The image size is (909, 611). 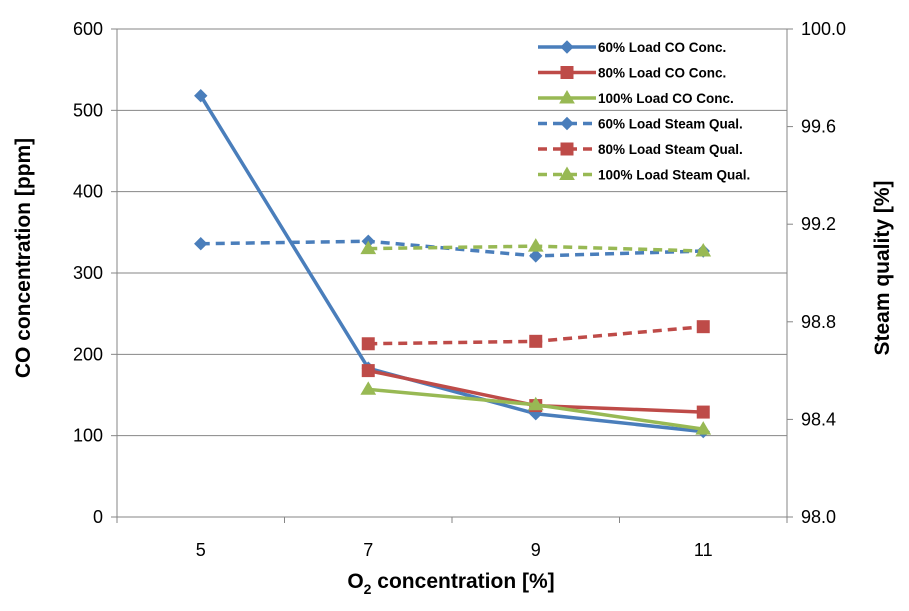 I want to click on x-tick-label: 7, so click(x=368, y=550).